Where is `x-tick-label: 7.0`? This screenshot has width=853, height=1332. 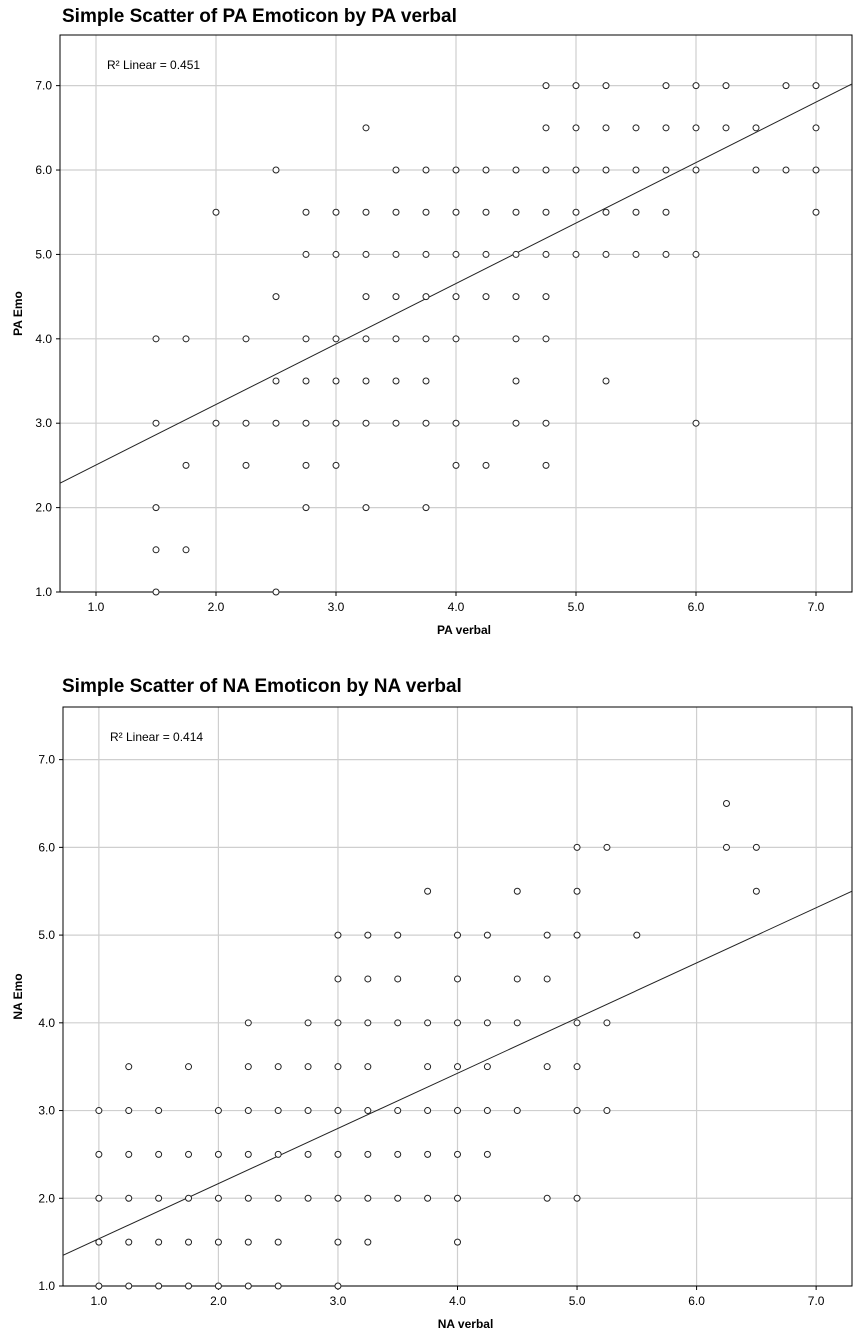 x-tick-label: 7.0 is located at coordinates (816, 1301).